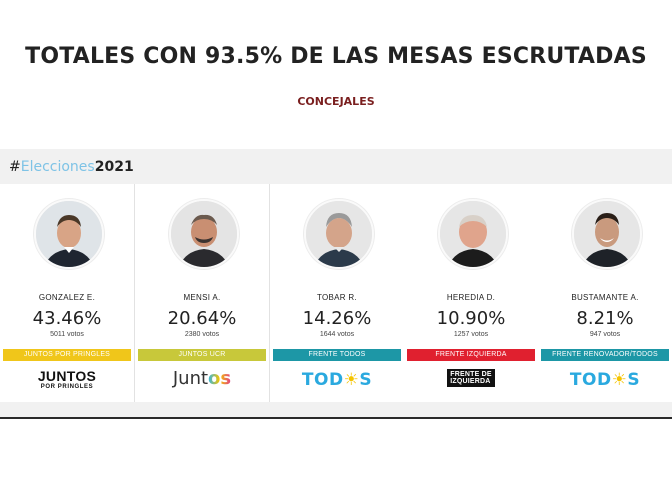 This screenshot has width=672, height=498. I want to click on candidate-votes: 947 votos, so click(605, 334).